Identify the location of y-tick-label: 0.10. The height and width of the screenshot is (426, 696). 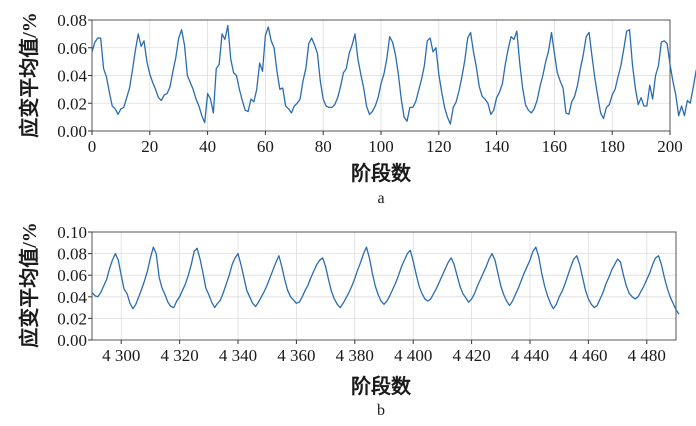
(72, 232).